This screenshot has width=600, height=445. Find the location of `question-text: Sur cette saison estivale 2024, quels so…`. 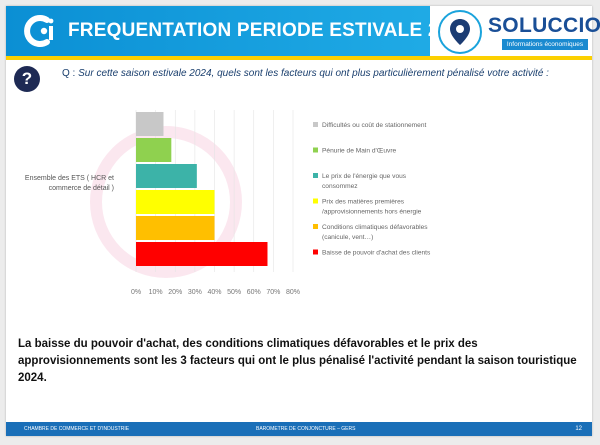

question-text: Sur cette saison estivale 2024, quels so… is located at coordinates (313, 73).